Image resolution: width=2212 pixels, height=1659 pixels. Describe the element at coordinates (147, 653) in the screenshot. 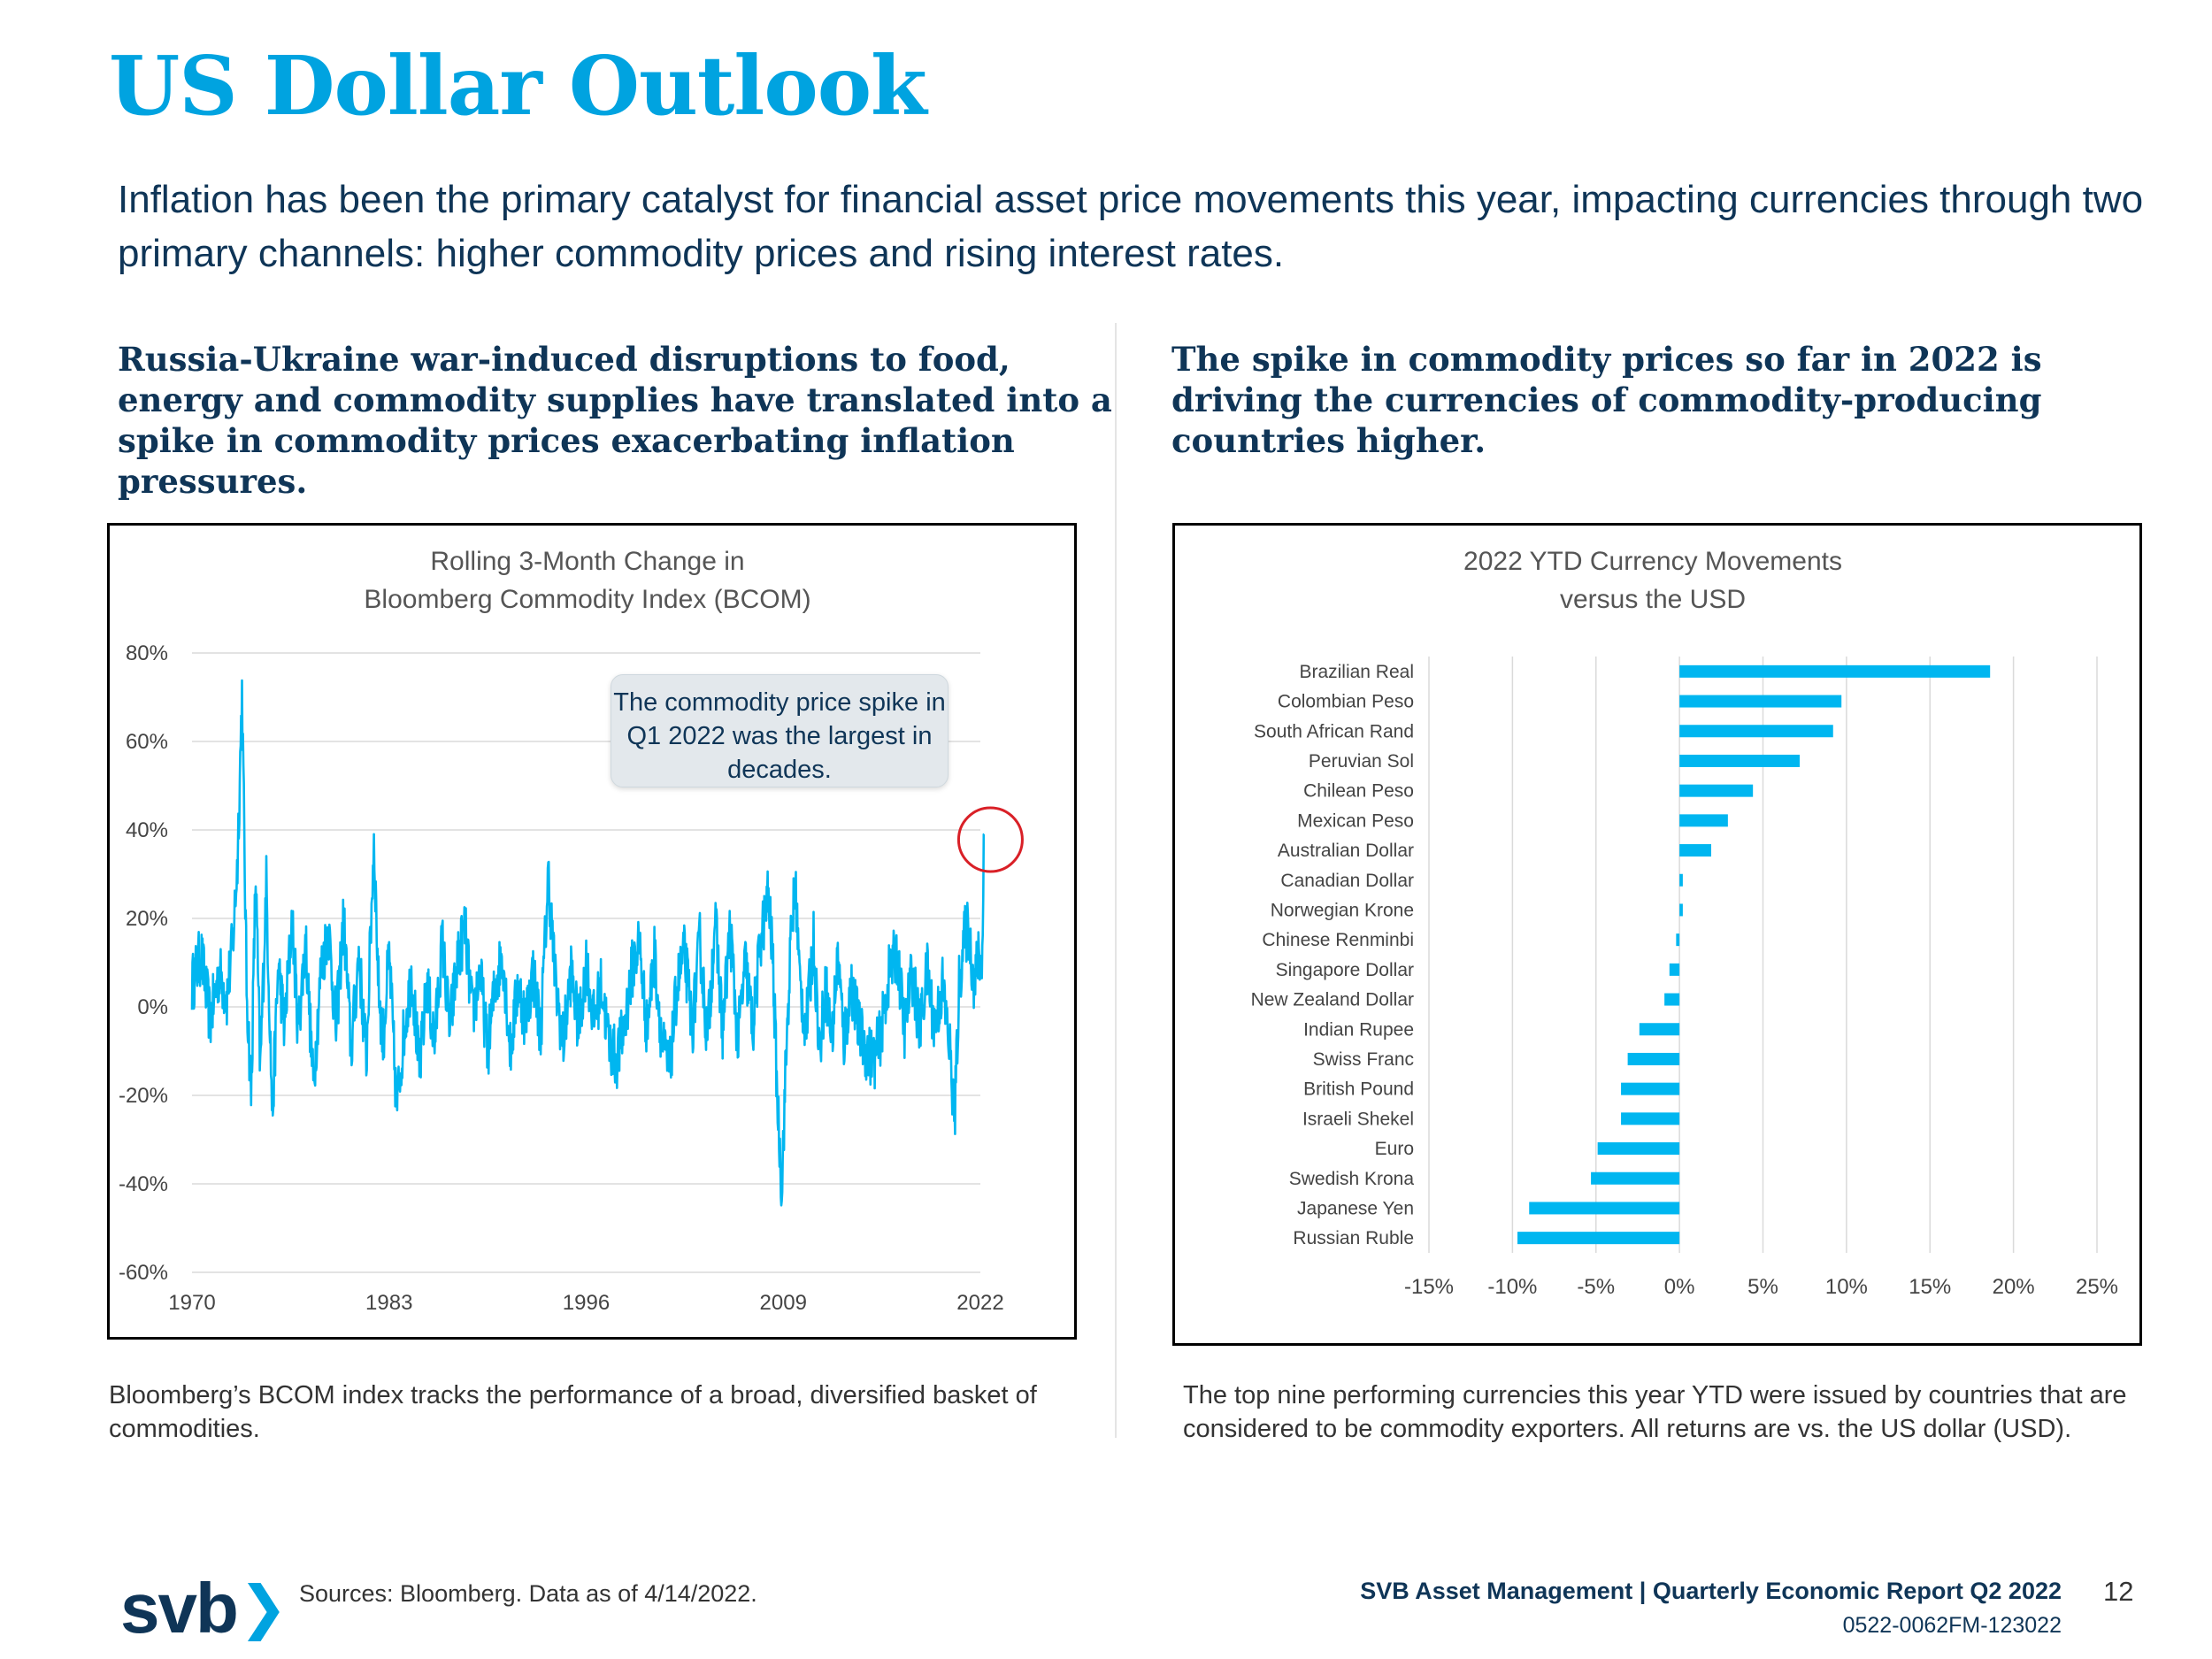

I see `y-tick-label: 80%` at that location.